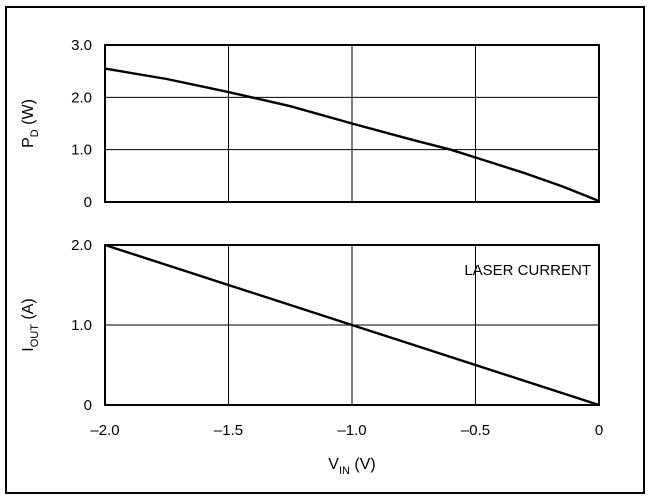 Image resolution: width=654 pixels, height=504 pixels. I want to click on y-axis-label: IOUT (A), so click(30, 324).